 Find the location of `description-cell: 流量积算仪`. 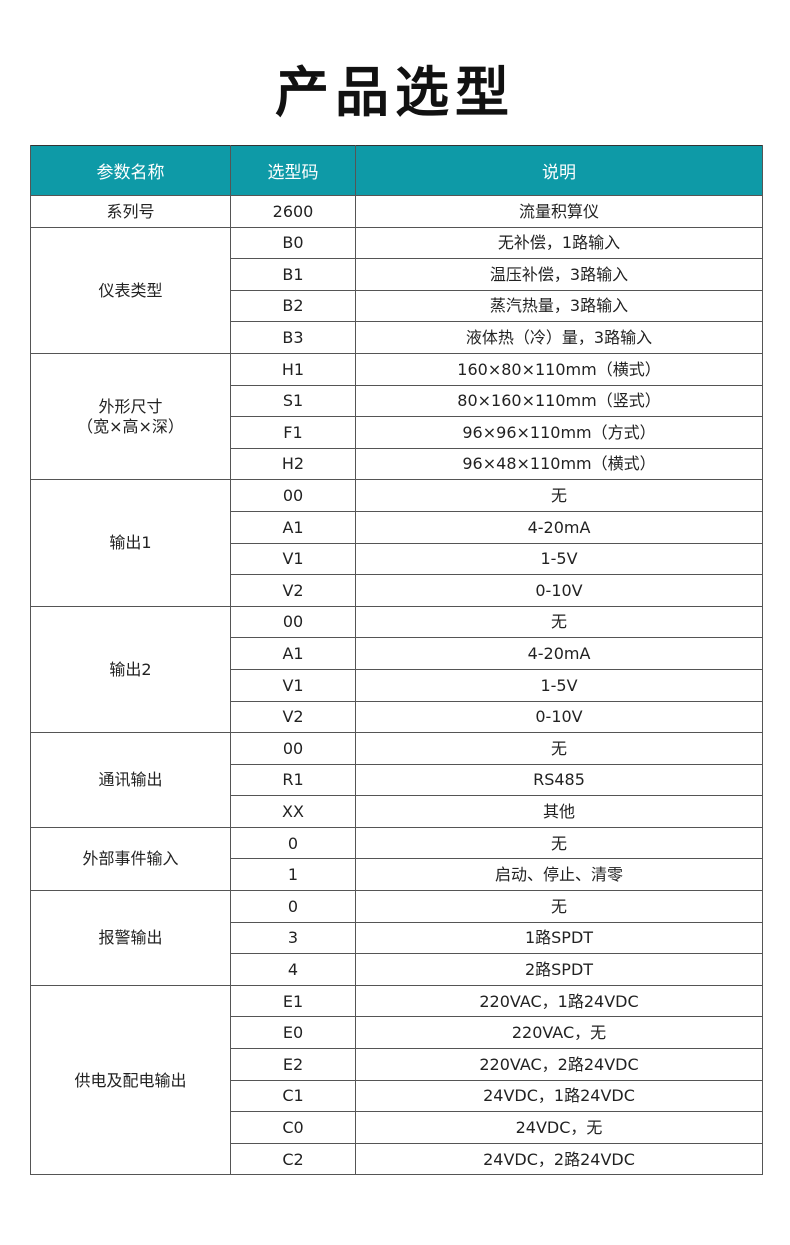

description-cell: 流量积算仪 is located at coordinates (559, 211).